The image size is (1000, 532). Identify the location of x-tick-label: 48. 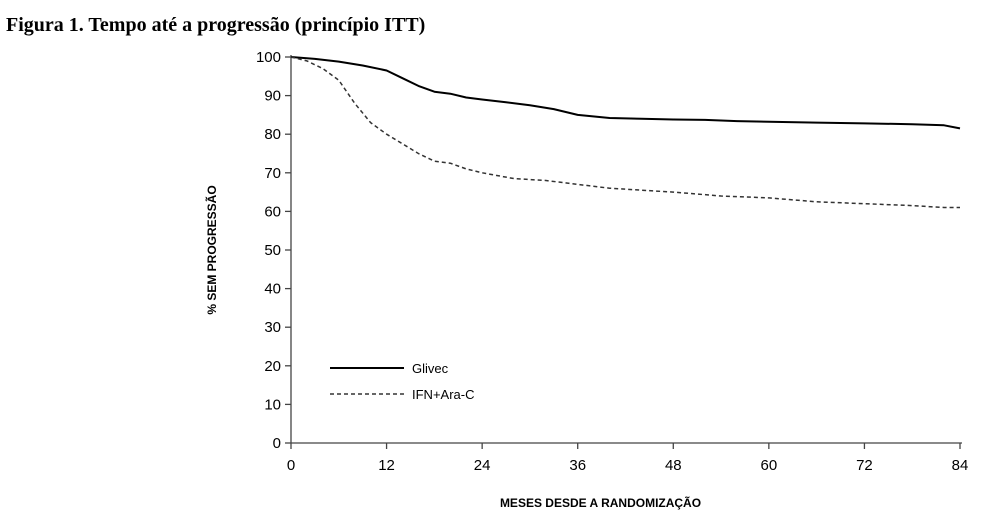
(673, 465).